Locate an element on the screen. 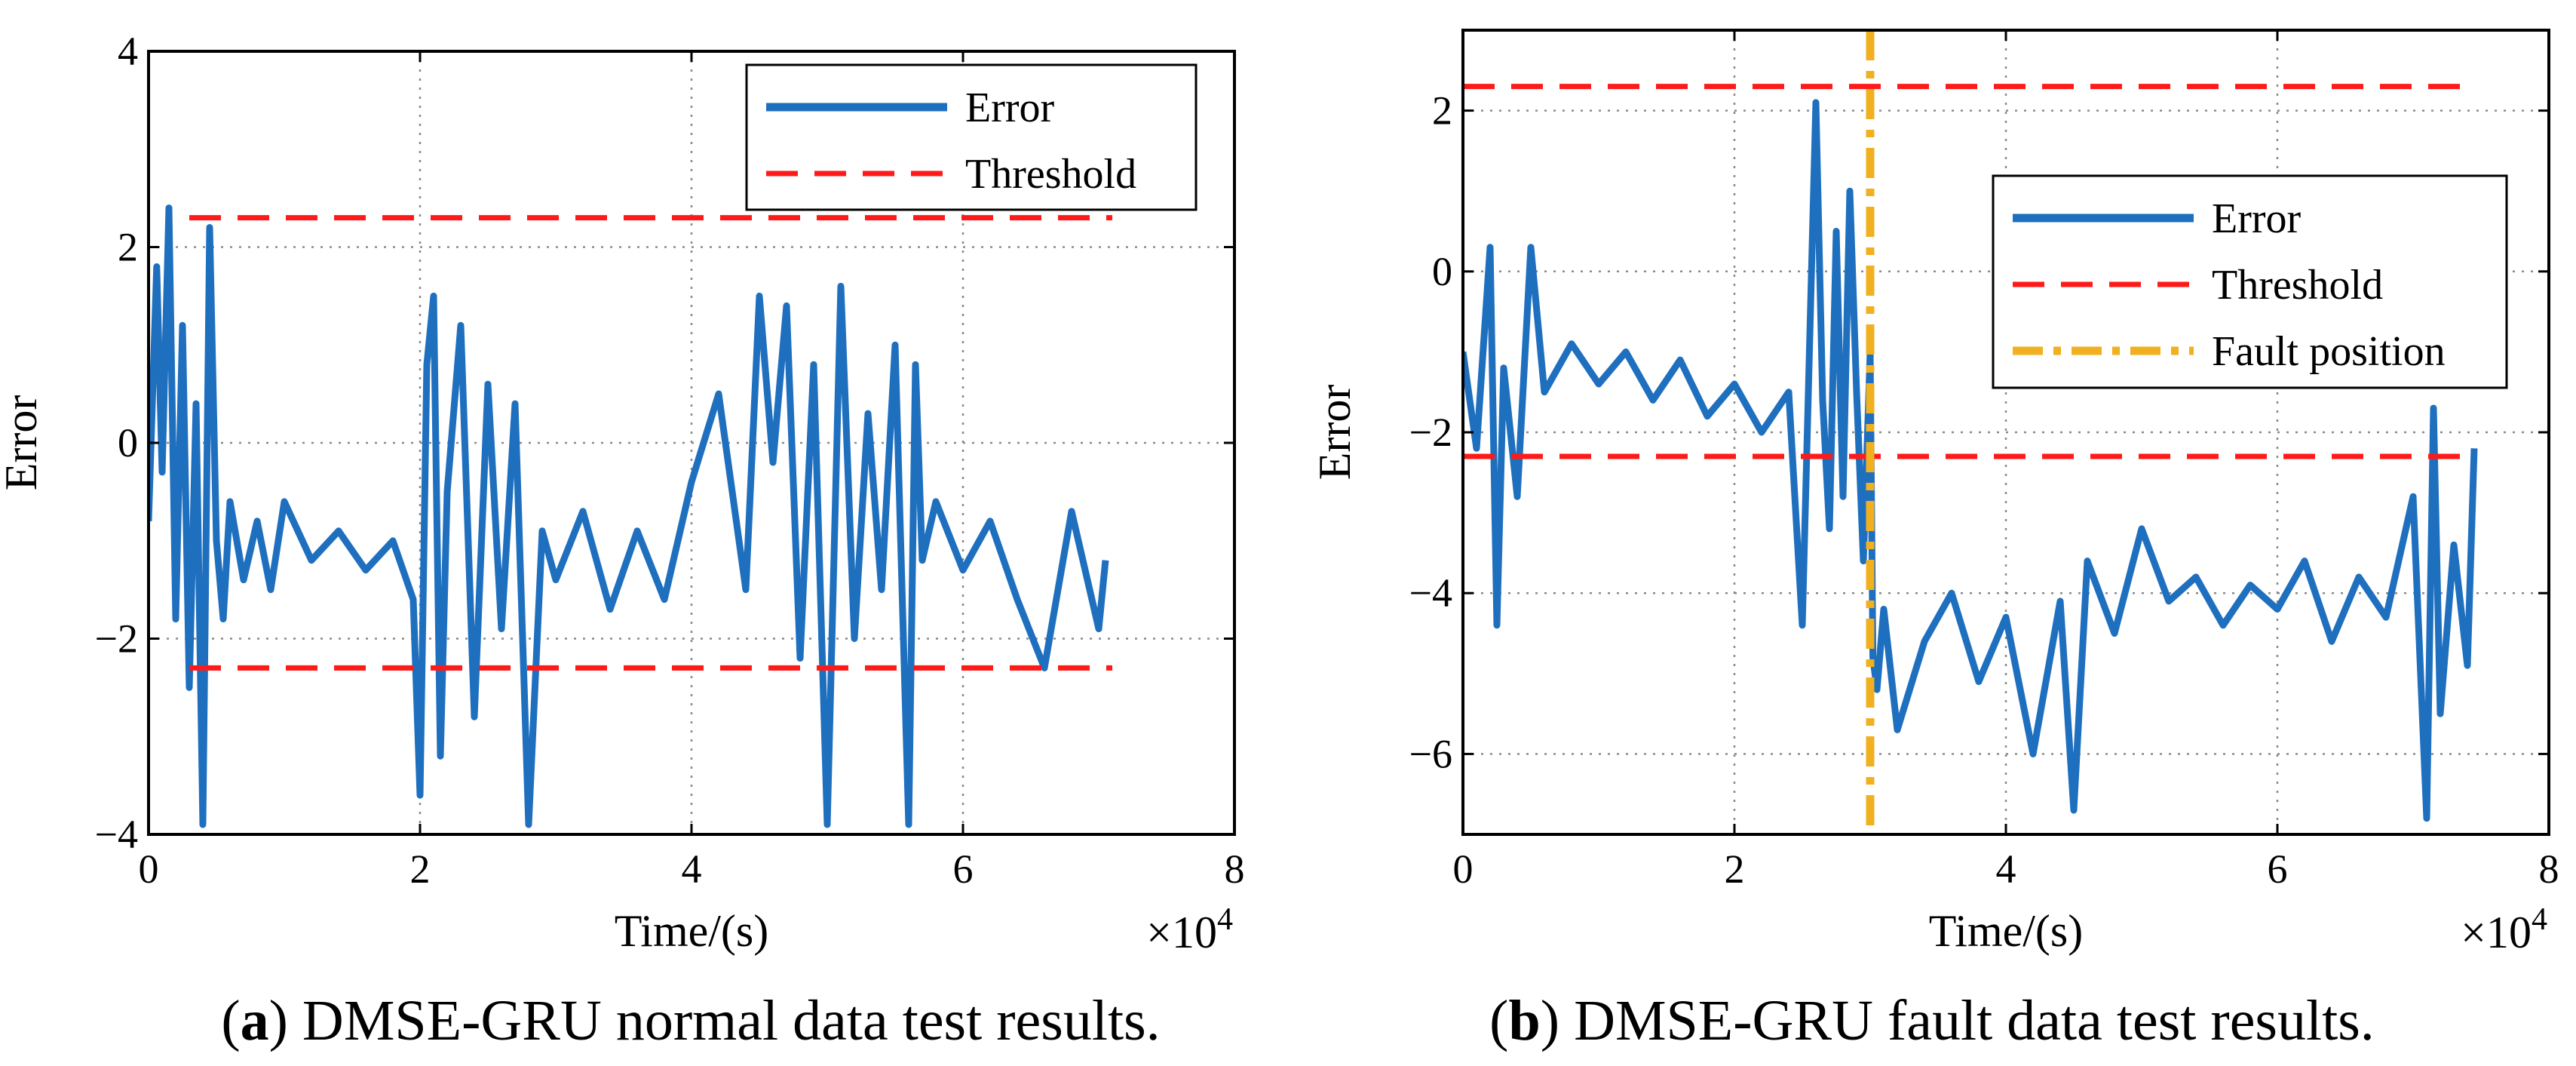 This screenshot has height=1066, width=2576. legend: Error Threshold Fault position is located at coordinates (2250, 281).